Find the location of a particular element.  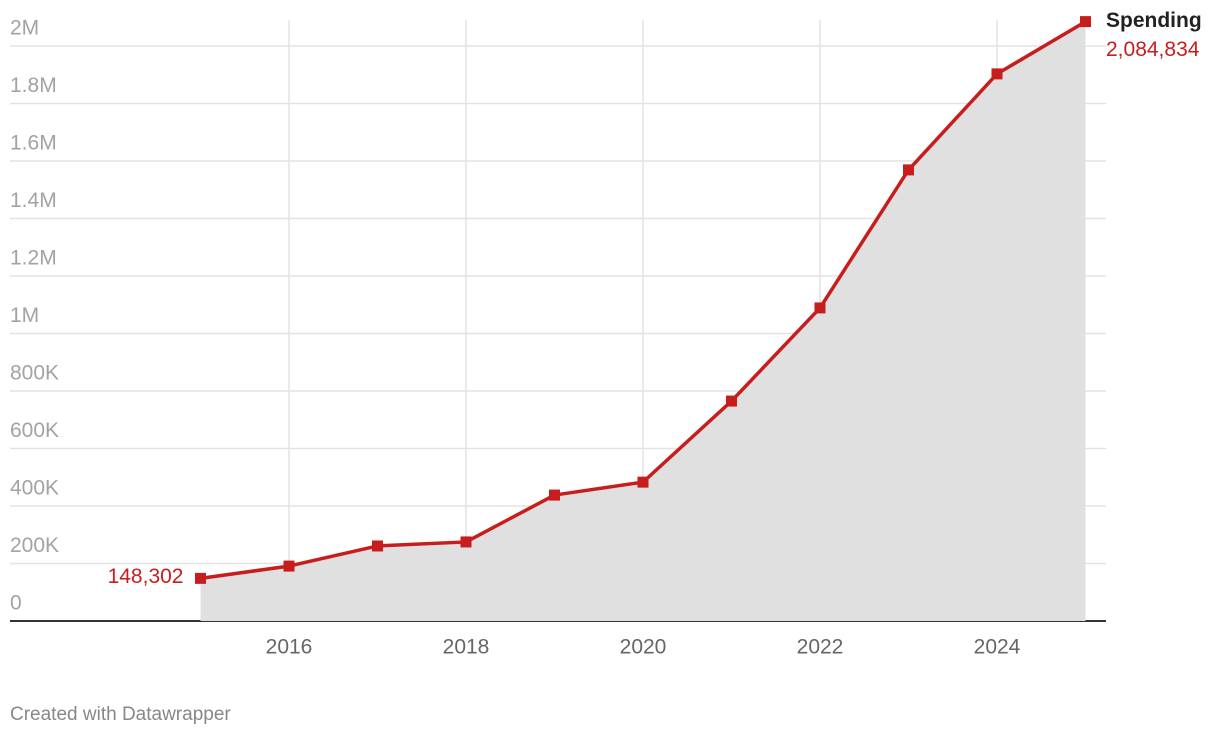

x-tick-label: 2022 is located at coordinates (820, 647).